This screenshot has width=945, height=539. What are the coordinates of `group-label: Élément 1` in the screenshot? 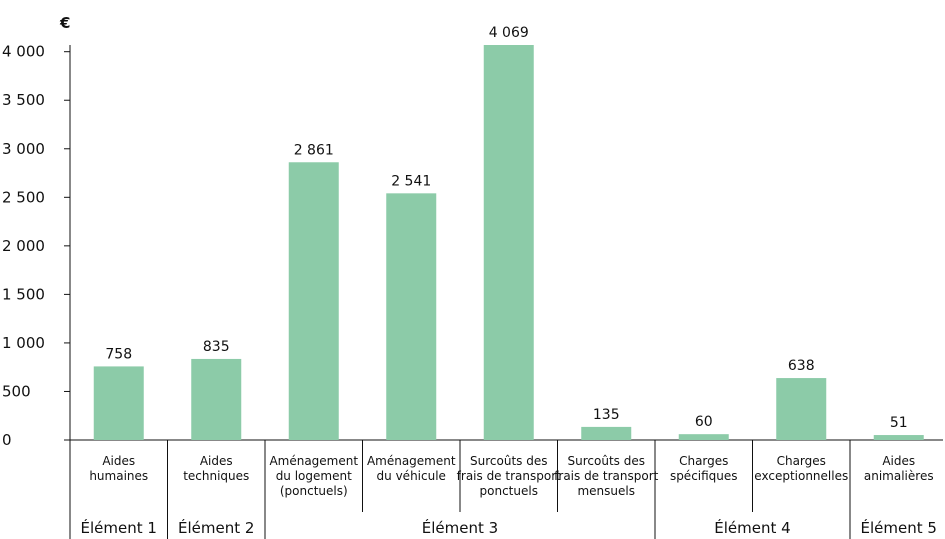 It's located at (119, 527).